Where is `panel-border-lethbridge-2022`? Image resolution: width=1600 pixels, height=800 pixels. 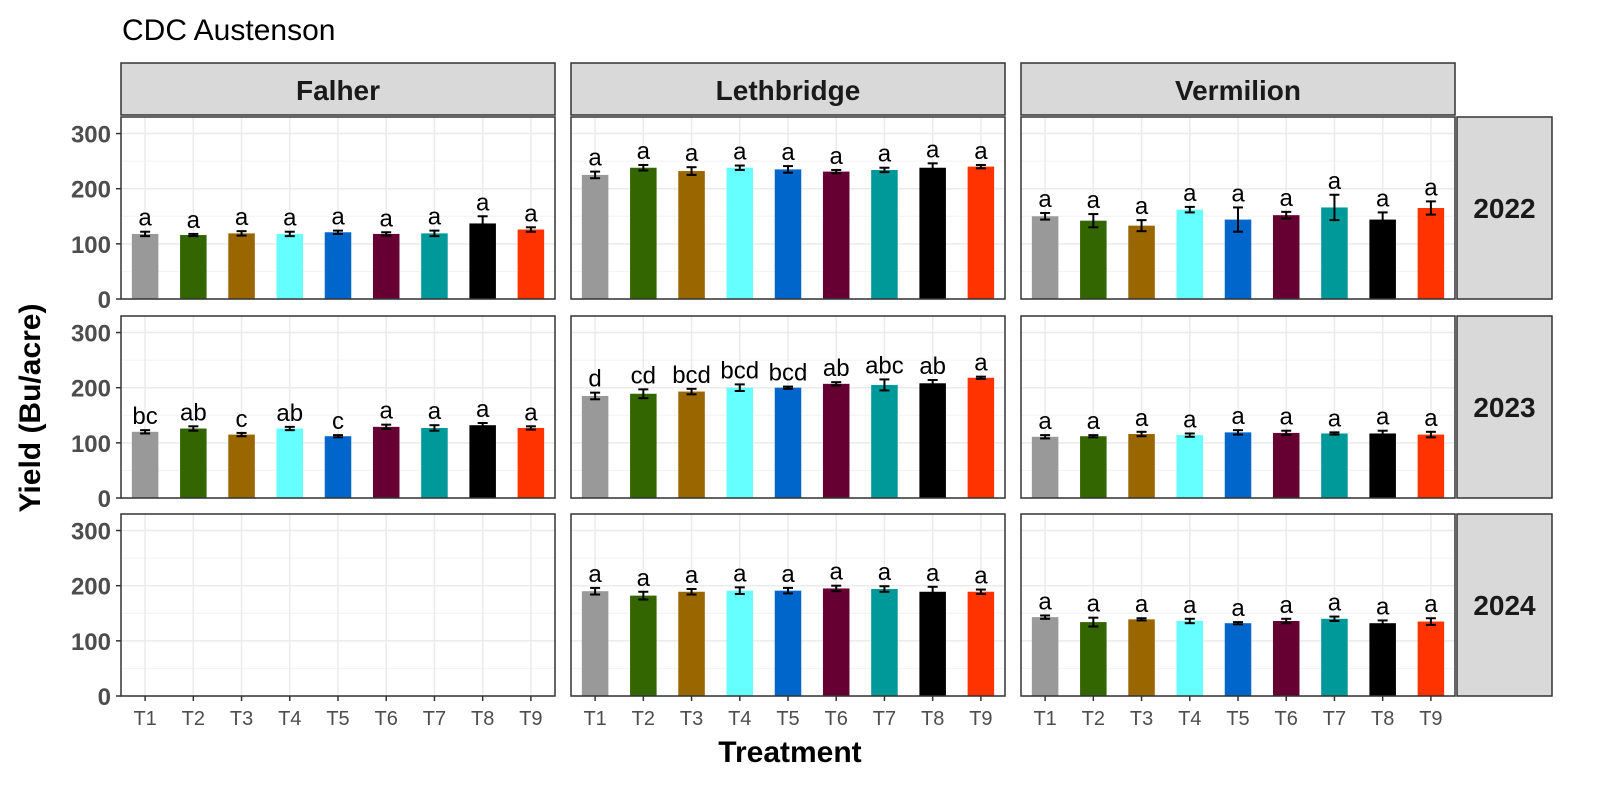 panel-border-lethbridge-2022 is located at coordinates (788, 208).